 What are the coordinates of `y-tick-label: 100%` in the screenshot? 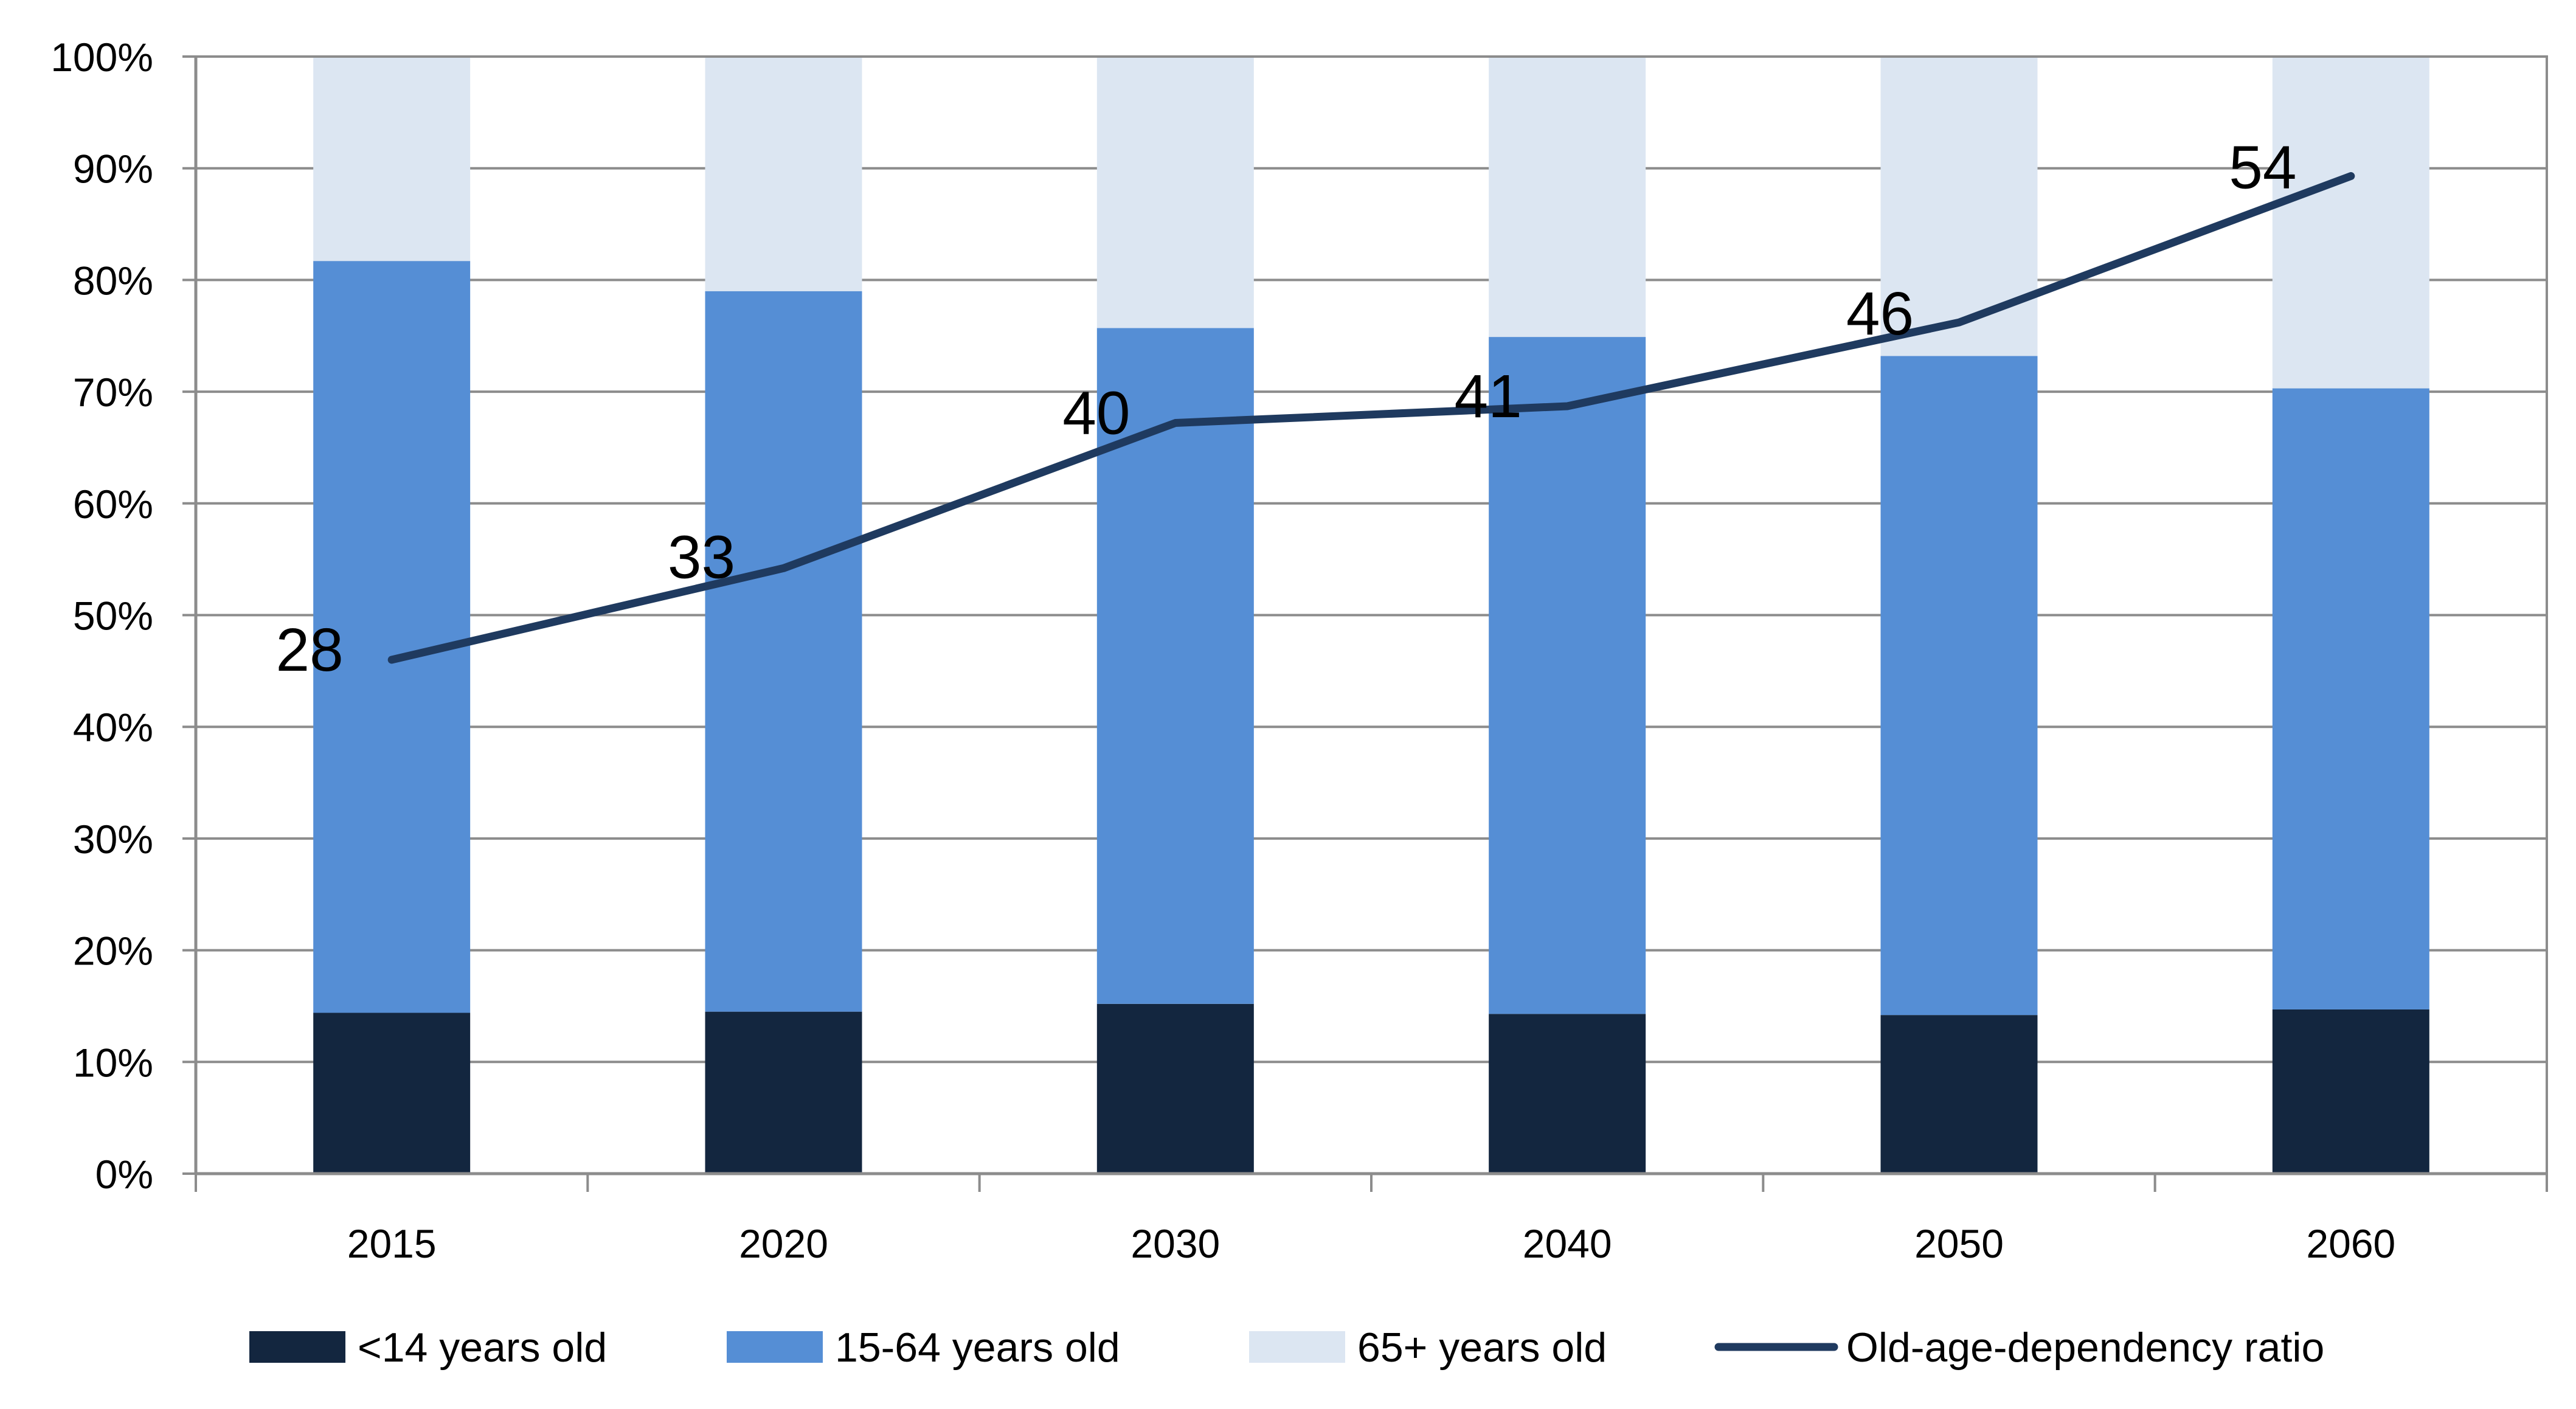 It's located at (101, 57).